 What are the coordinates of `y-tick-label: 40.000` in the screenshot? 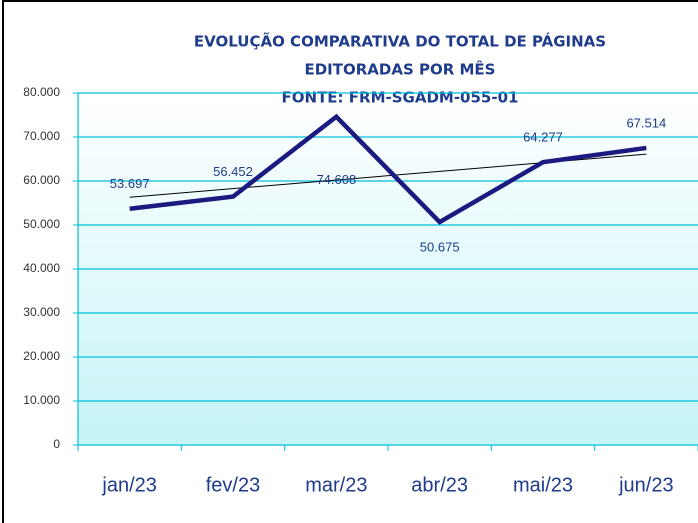 It's located at (41, 268).